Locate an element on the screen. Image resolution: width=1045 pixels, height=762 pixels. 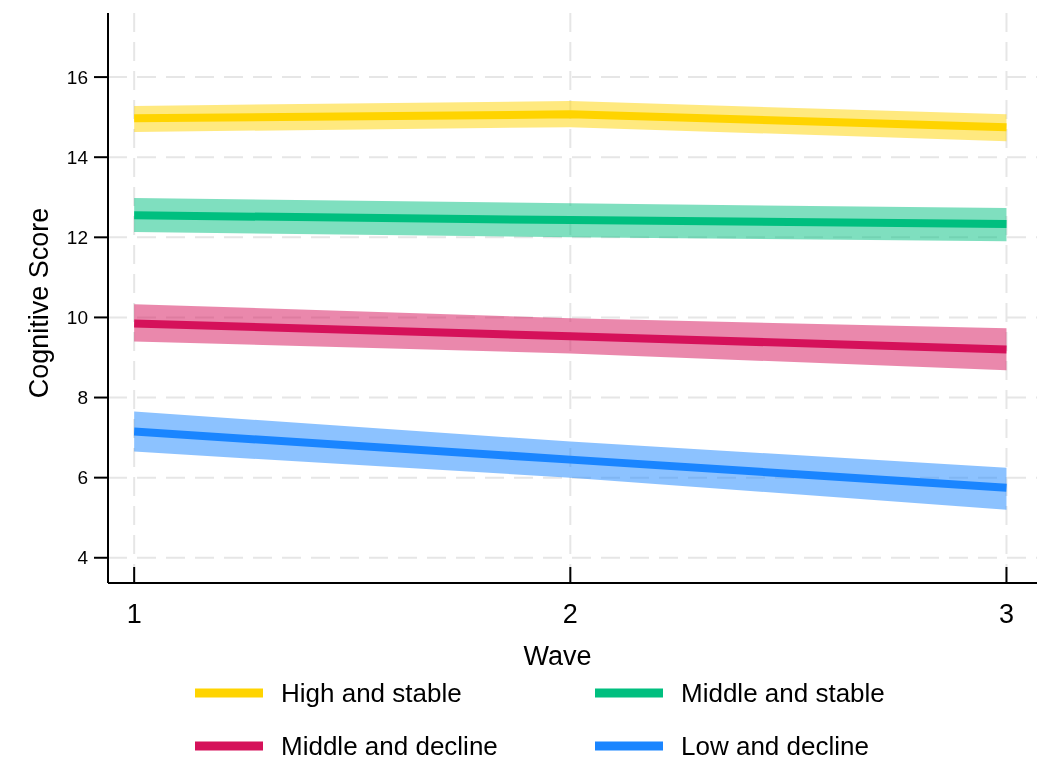
x-axis-title: Wave is located at coordinates (557, 656).